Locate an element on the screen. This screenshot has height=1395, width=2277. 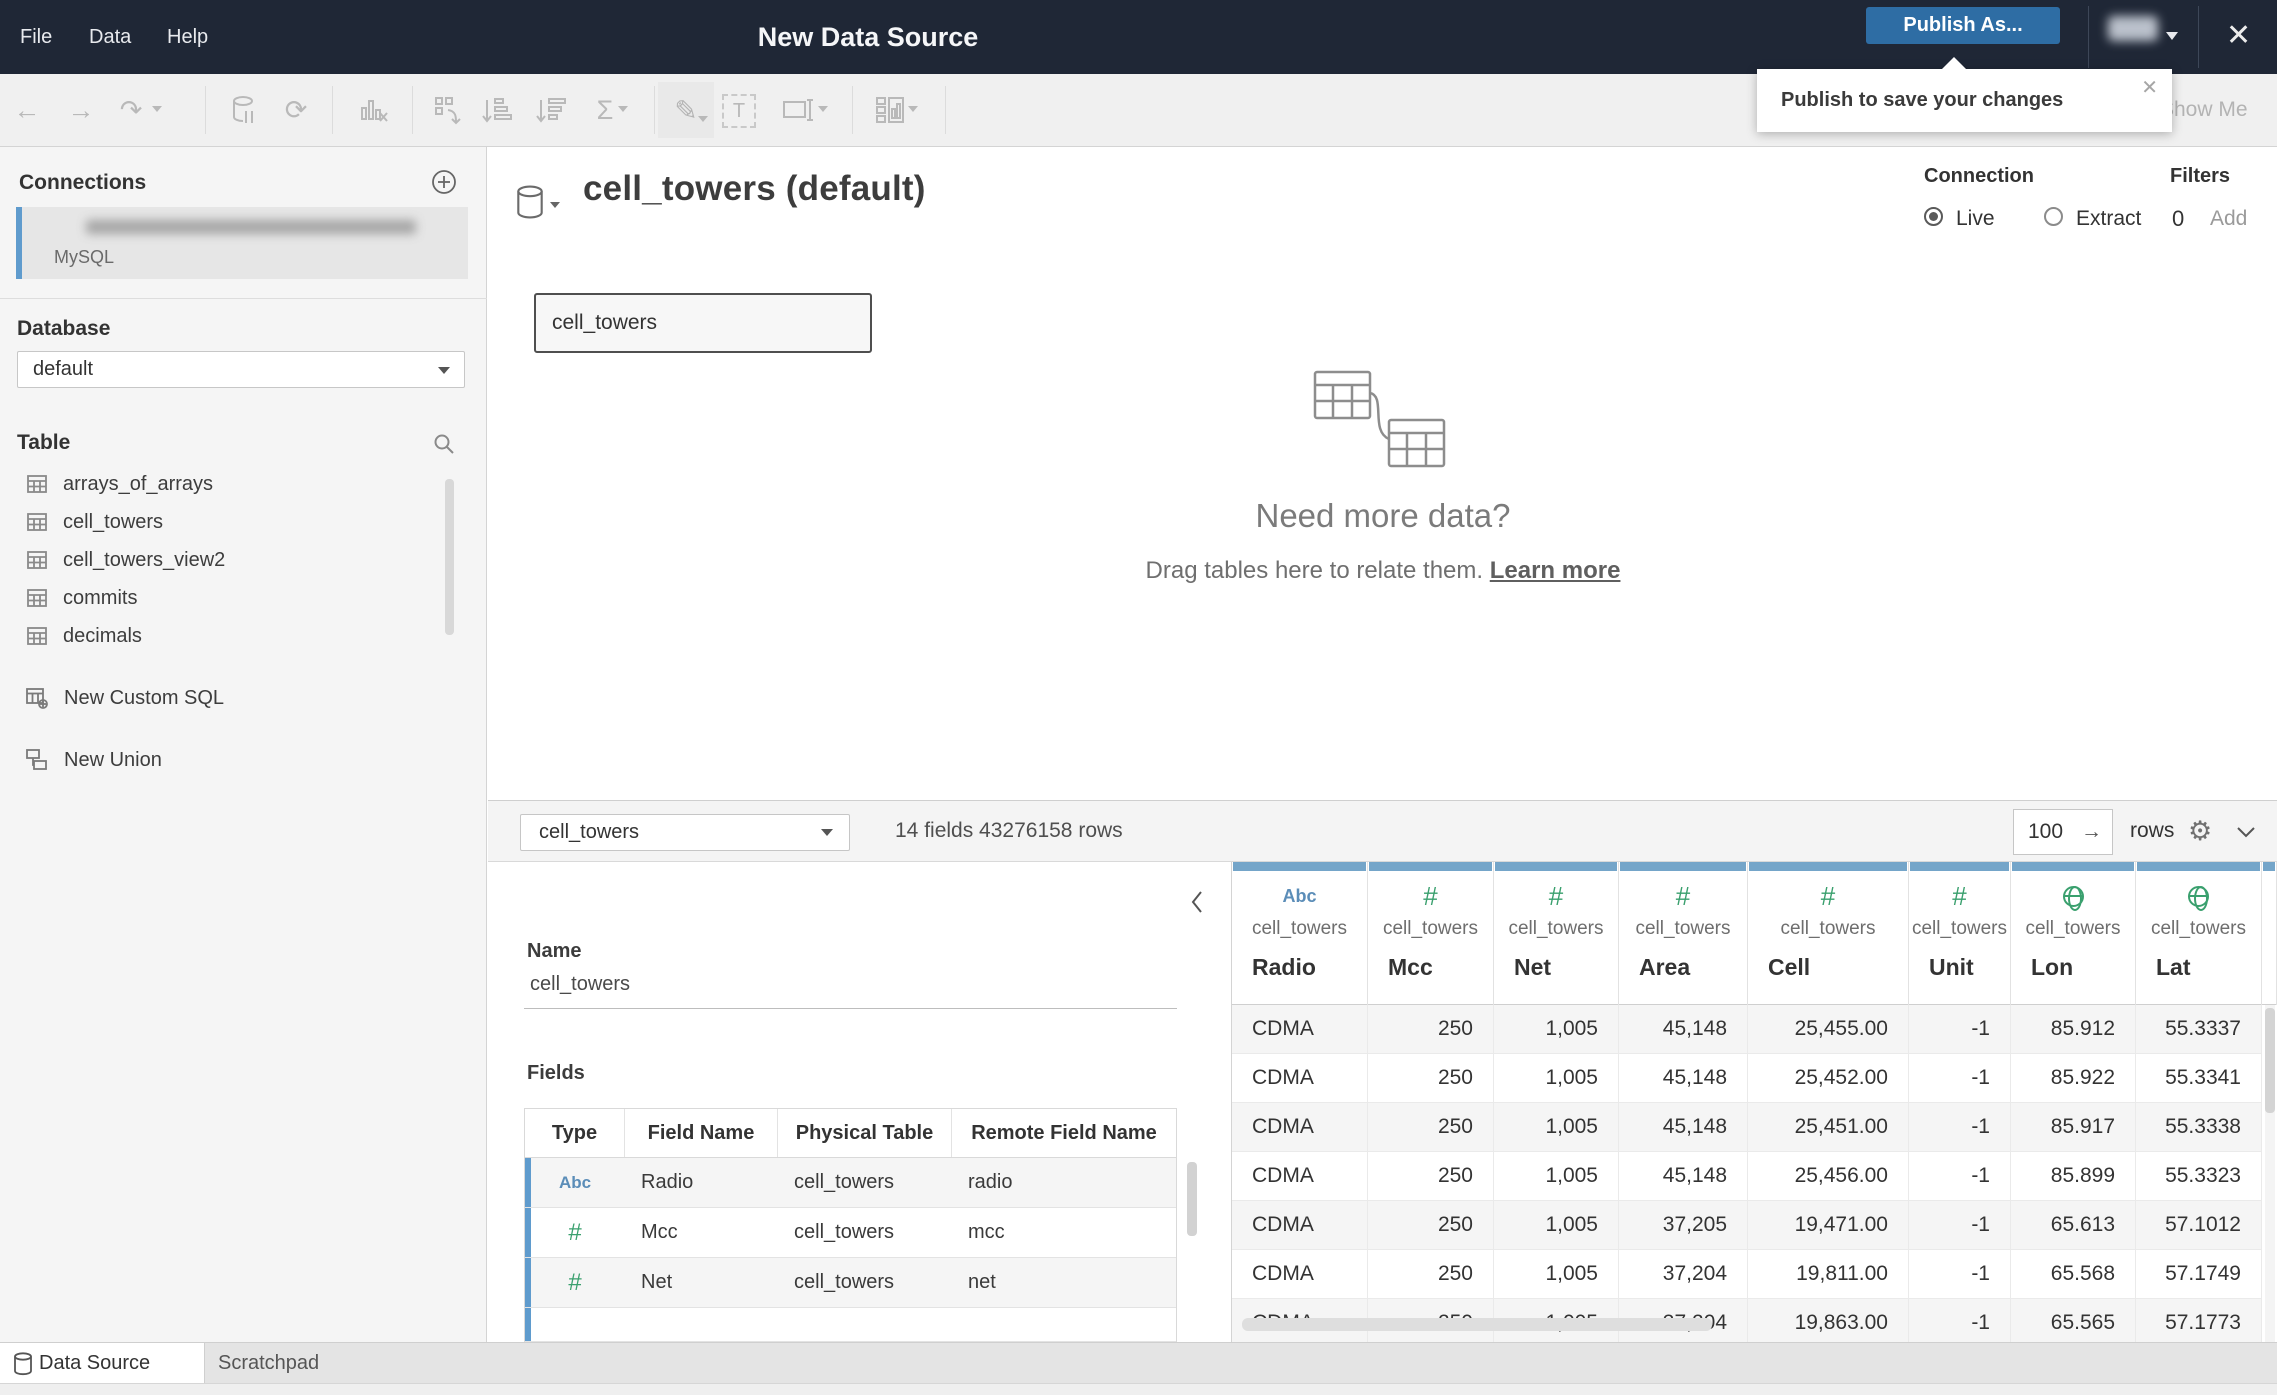
show-cards-icon is located at coordinates (890, 110).